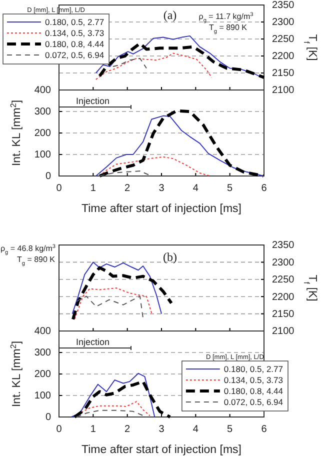 This screenshot has width=326, height=457. Describe the element at coordinates (28, 250) in the screenshot. I see `text: ρ$_{g}$ = 46.8 kg/m$^{3}$` at that location.